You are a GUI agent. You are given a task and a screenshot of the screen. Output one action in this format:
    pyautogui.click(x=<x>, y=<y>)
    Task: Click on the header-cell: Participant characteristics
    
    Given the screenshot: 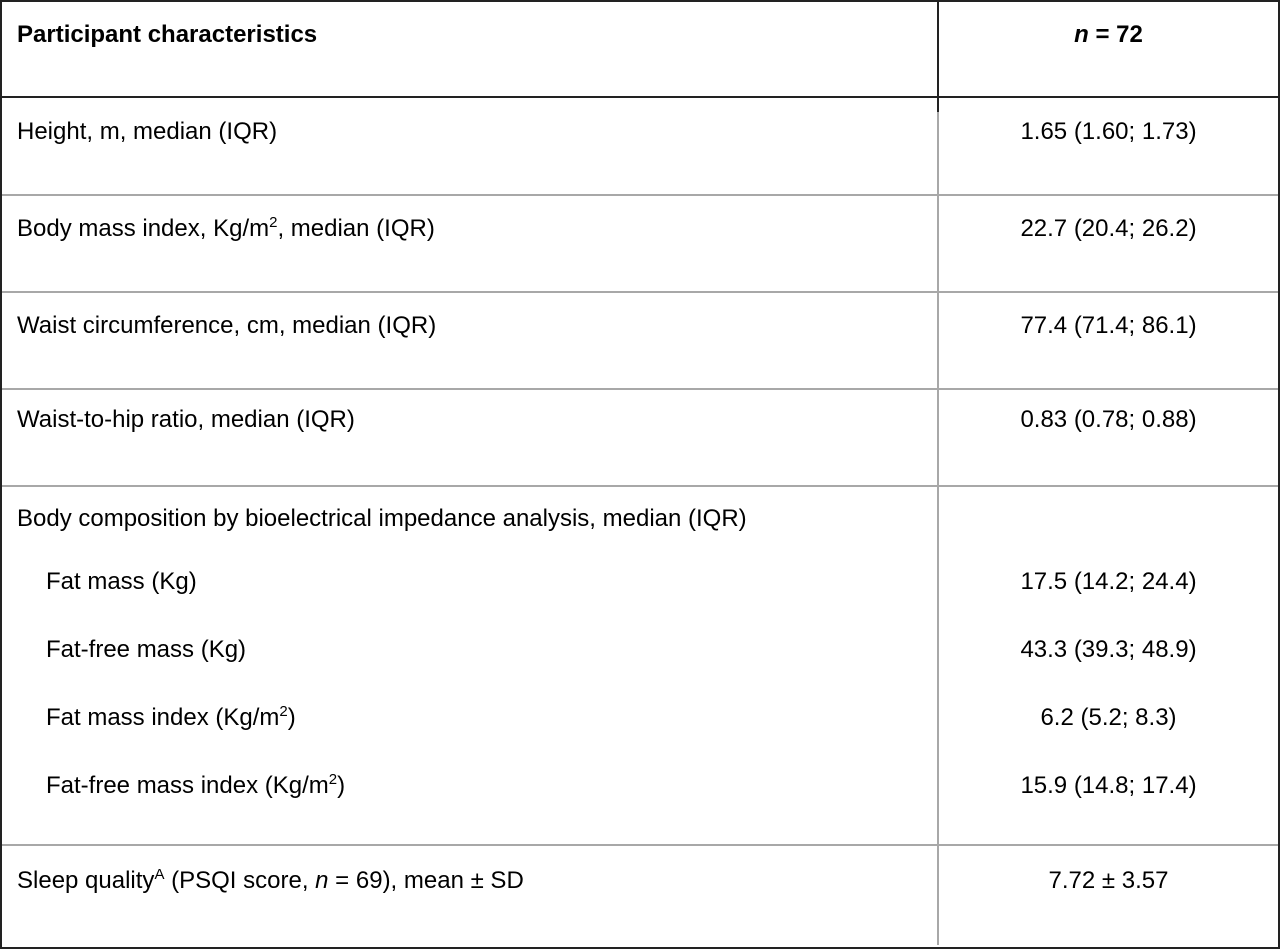 What is the action you would take?
    pyautogui.click(x=167, y=35)
    